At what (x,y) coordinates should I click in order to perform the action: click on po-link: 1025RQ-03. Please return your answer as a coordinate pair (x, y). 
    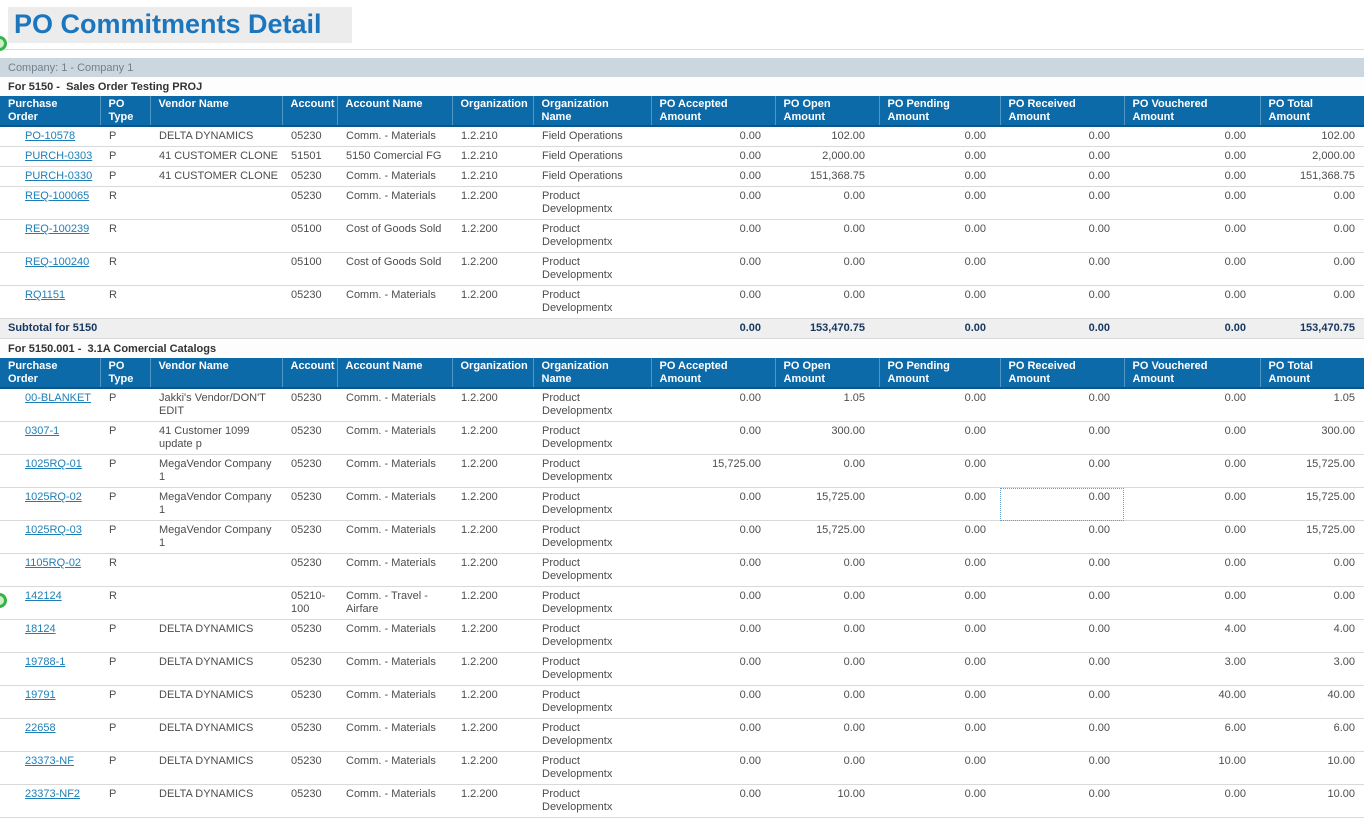
    Looking at the image, I should click on (53, 530).